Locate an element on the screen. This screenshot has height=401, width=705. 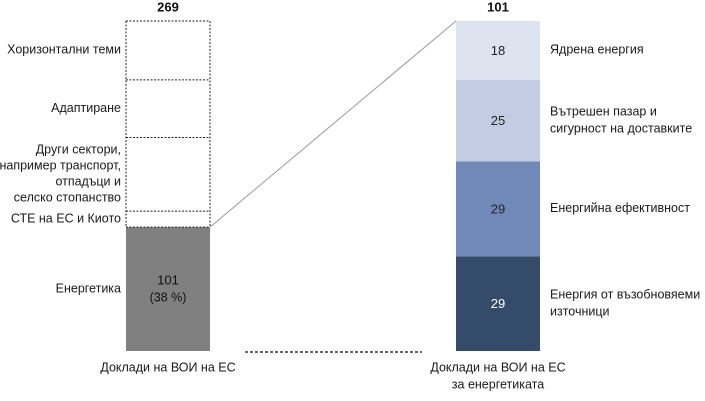
left-segment-value-0: 101 is located at coordinates (168, 279).